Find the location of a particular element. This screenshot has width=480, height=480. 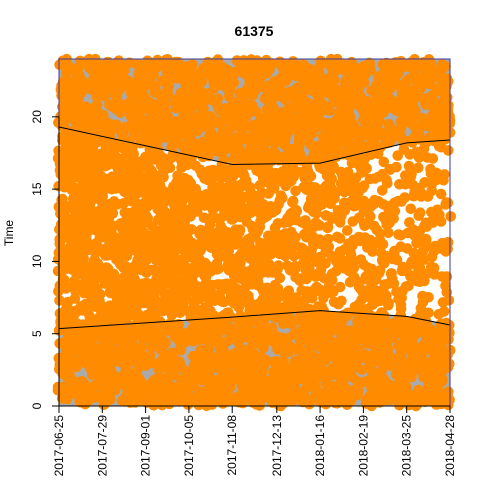

x-tick-label: 2017-11-08 is located at coordinates (232, 445).